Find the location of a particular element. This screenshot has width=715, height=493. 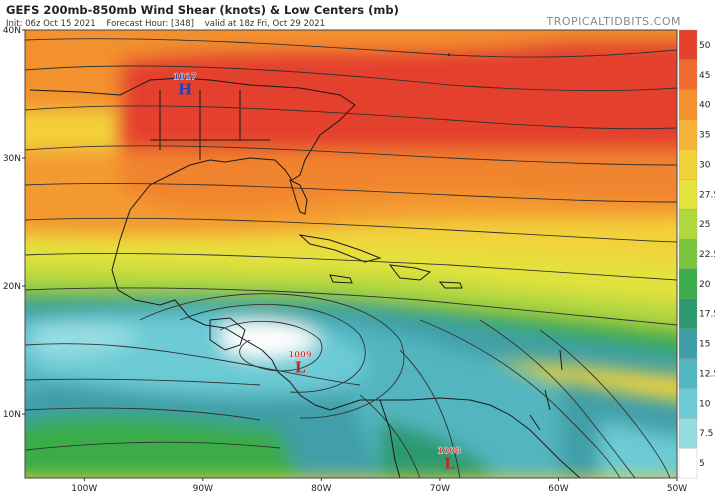

forecast-hour: Forecast Hour: [348] is located at coordinates (150, 24).